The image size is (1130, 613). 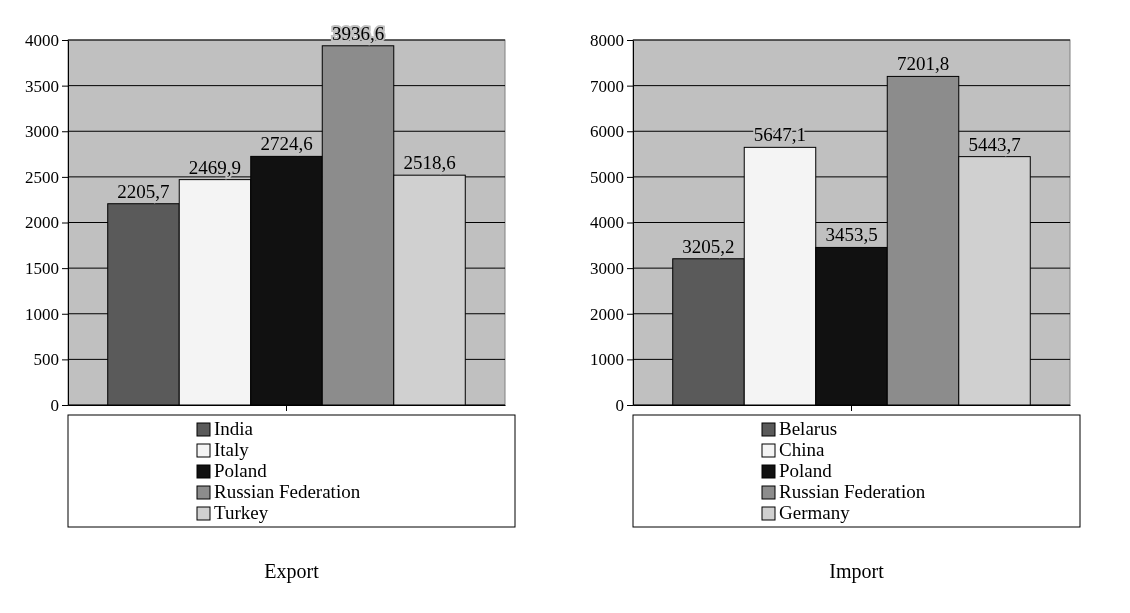 I want to click on legend-label: Belarus, so click(x=808, y=428).